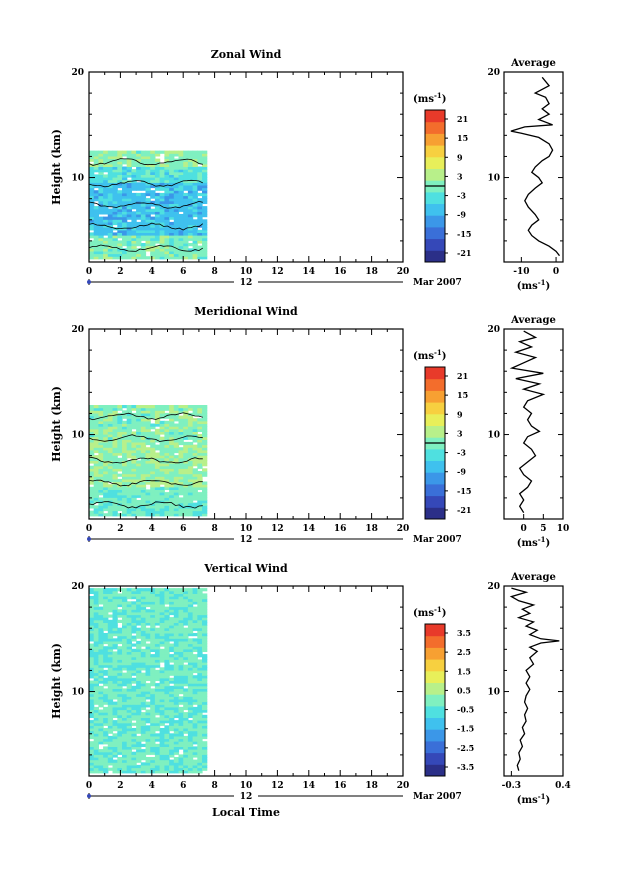  Describe the element at coordinates (533, 320) in the screenshot. I see `profile-title: Average` at that location.